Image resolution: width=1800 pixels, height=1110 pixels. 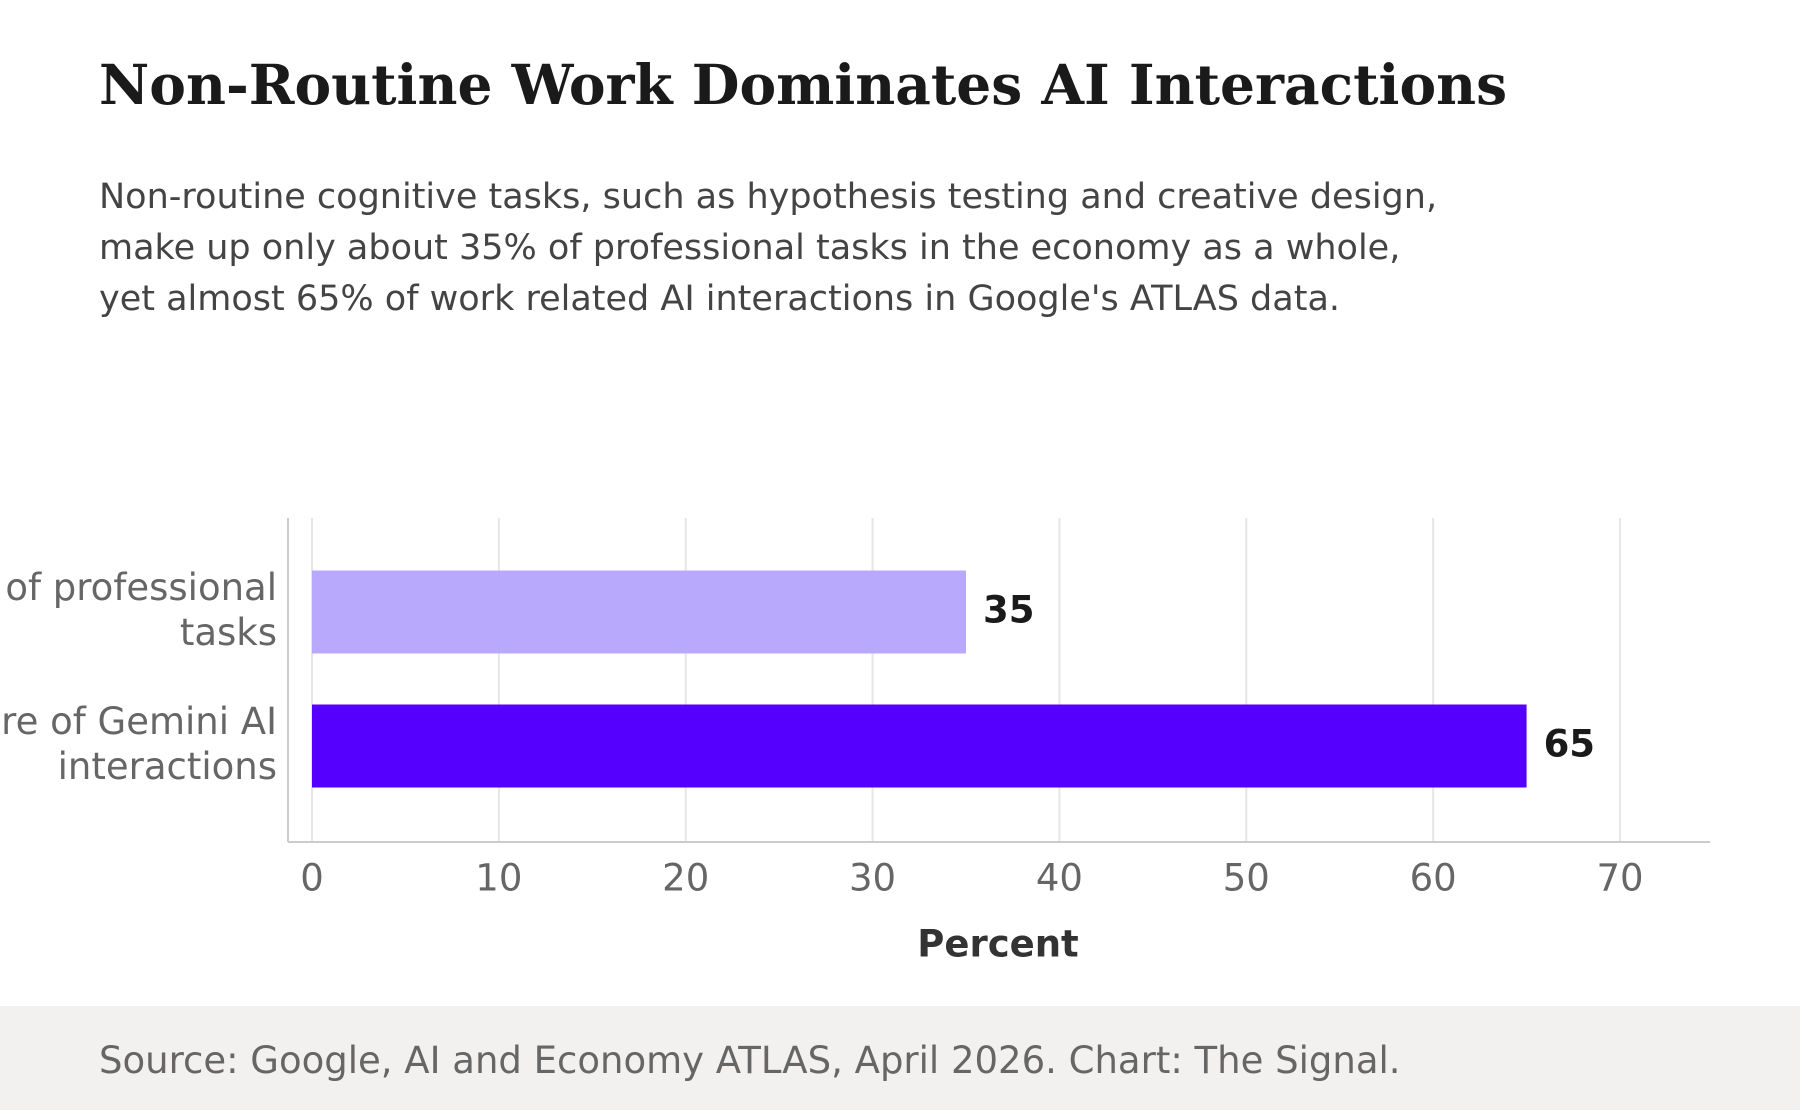 What do you see at coordinates (139, 721) in the screenshot?
I see `y-tick-label-line: re of Gemini AI` at bounding box center [139, 721].